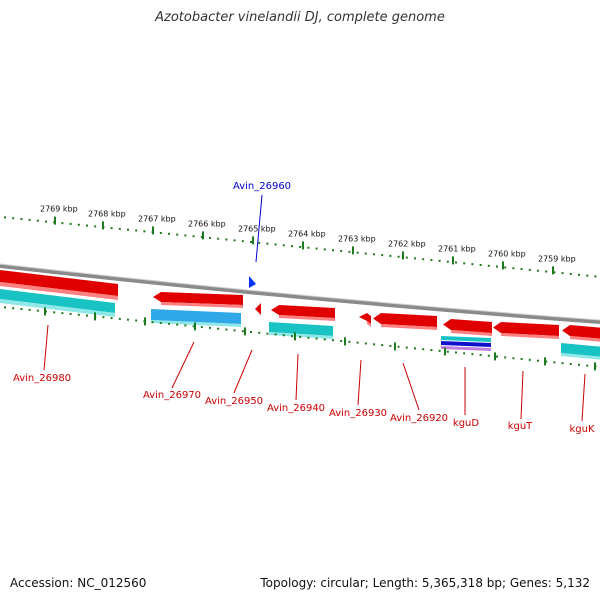  What do you see at coordinates (59, 209) in the screenshot?
I see `scale-label: 2769 kbp` at bounding box center [59, 209].